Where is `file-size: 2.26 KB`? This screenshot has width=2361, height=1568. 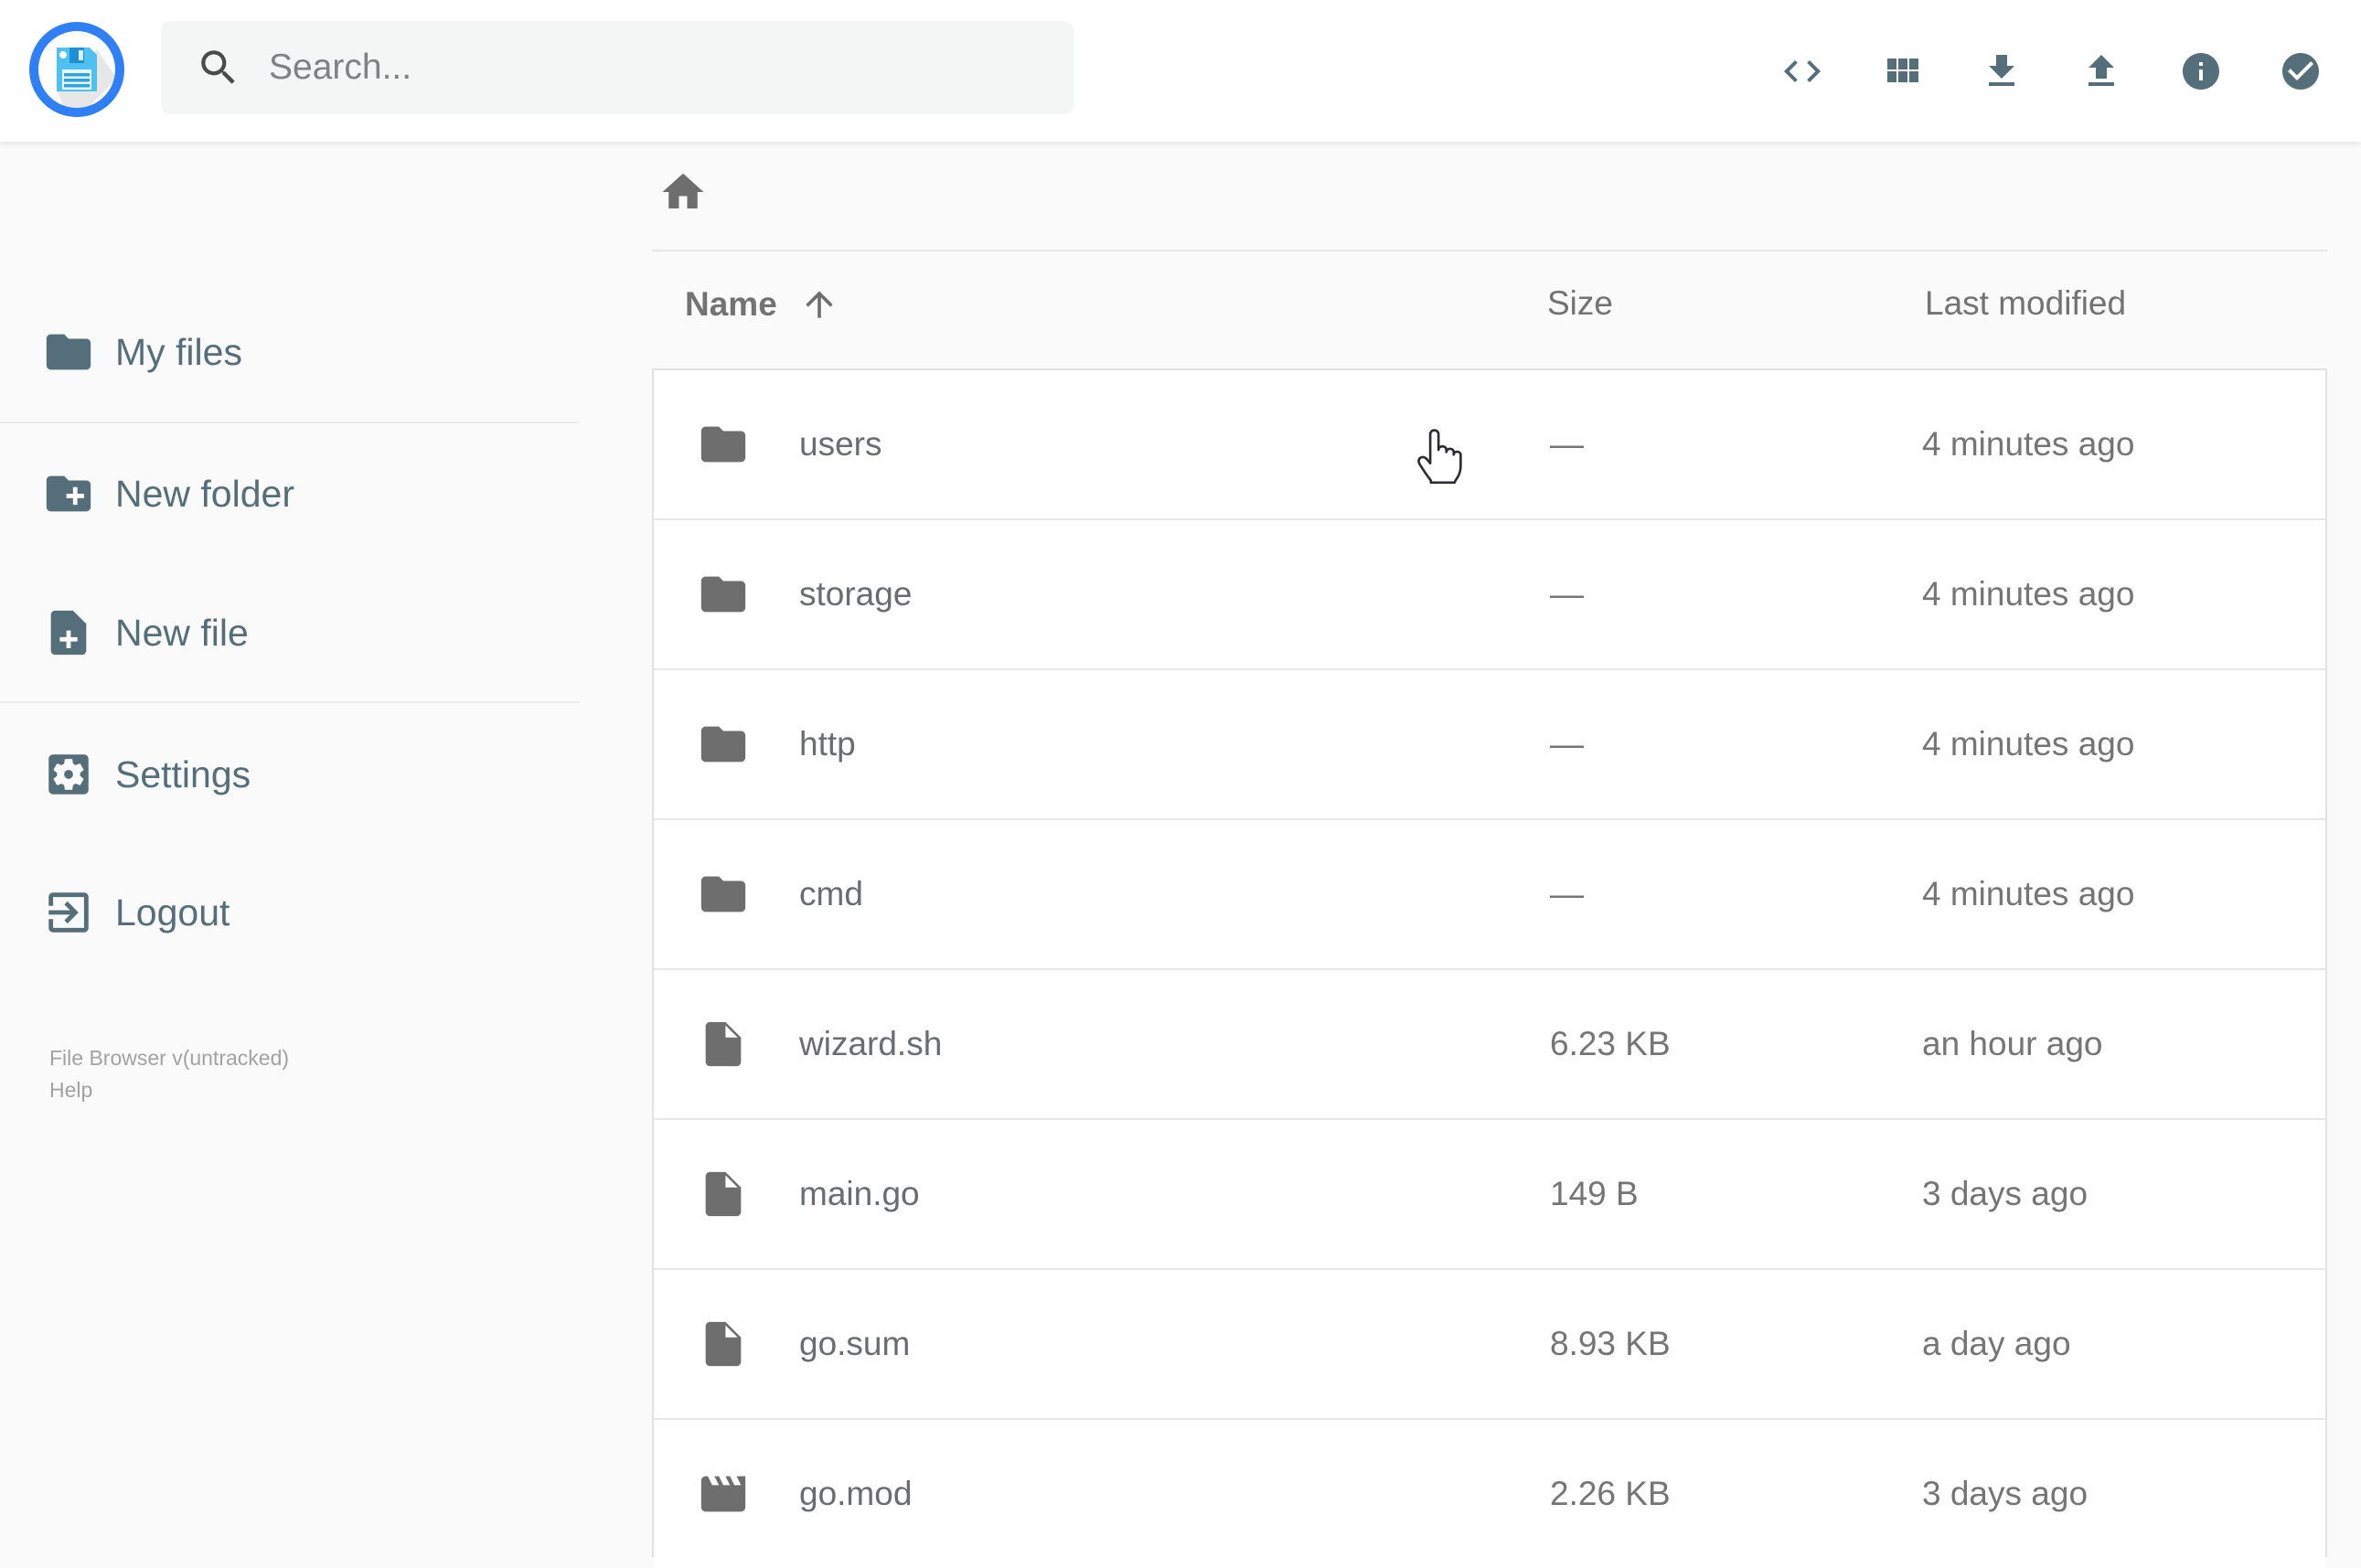
file-size: 2.26 KB is located at coordinates (1610, 1493).